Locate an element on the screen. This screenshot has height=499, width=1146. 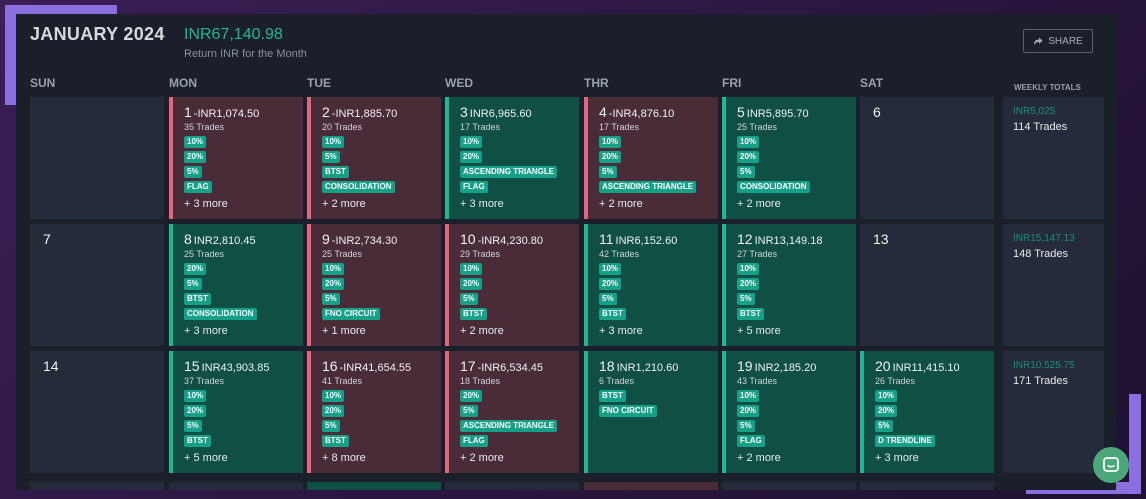
calendar-day-cell is located at coordinates (97, 158).